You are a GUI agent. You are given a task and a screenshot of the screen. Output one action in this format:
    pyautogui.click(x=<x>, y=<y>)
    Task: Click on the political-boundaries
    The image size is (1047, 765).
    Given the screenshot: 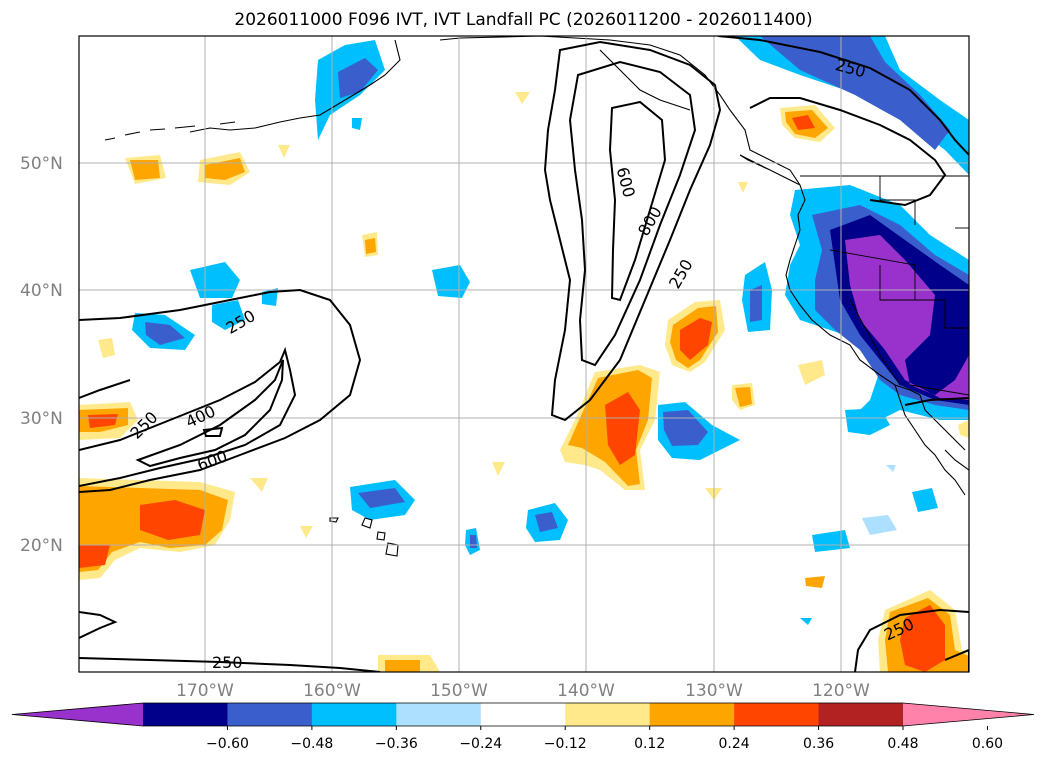 What is the action you would take?
    pyautogui.click(x=884, y=285)
    